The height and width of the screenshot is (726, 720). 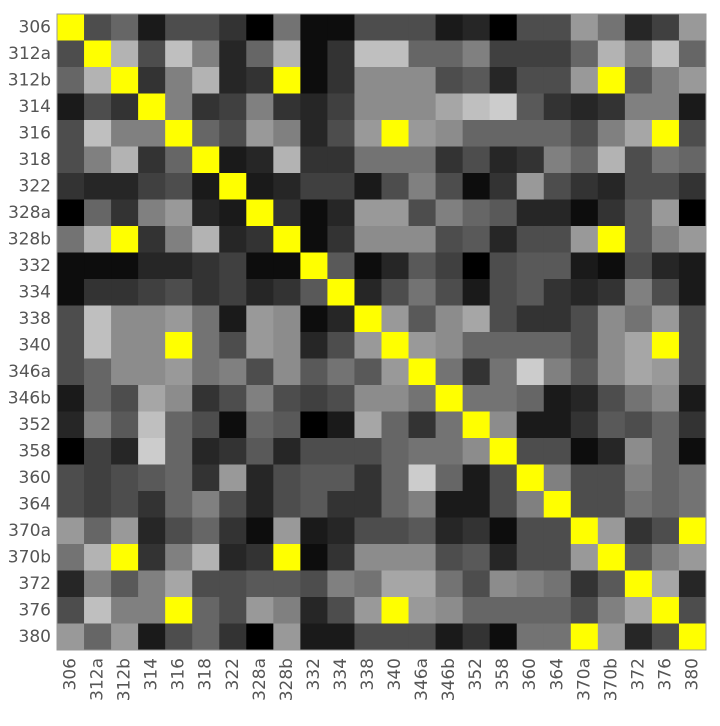 I want to click on x-tick-label: 380, so click(x=692, y=674).